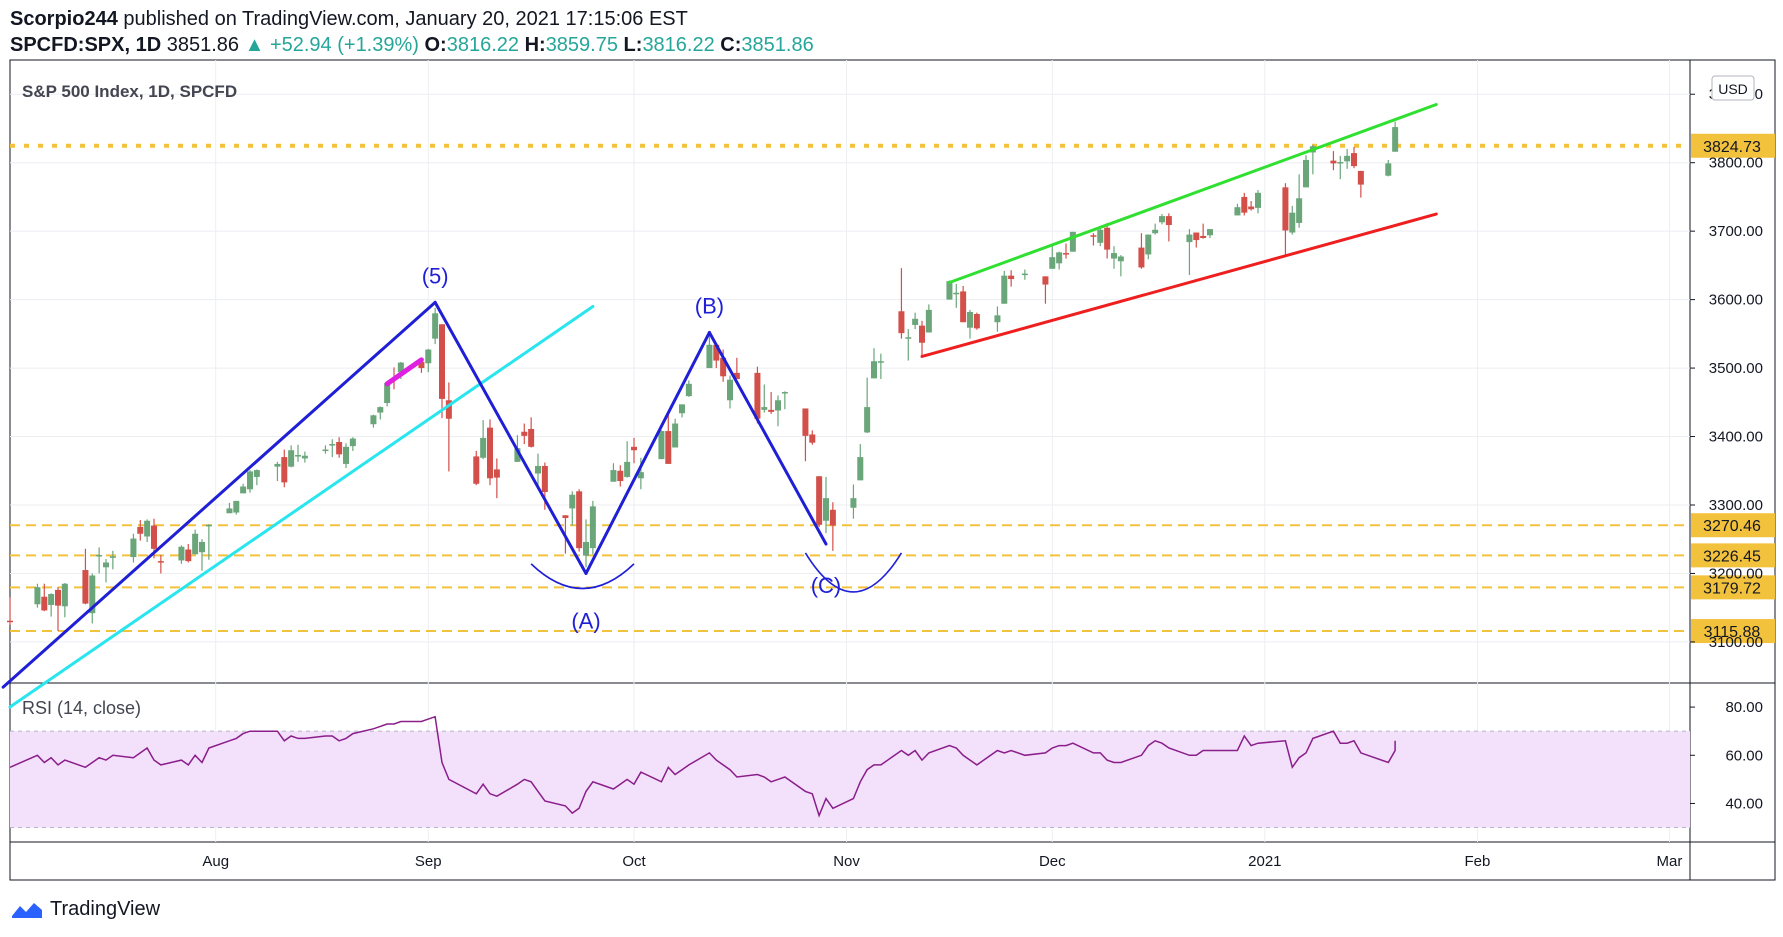 The width and height of the screenshot is (1783, 937). Describe the element at coordinates (1736, 437) in the screenshot. I see `price-tick-label: 3400.00` at that location.